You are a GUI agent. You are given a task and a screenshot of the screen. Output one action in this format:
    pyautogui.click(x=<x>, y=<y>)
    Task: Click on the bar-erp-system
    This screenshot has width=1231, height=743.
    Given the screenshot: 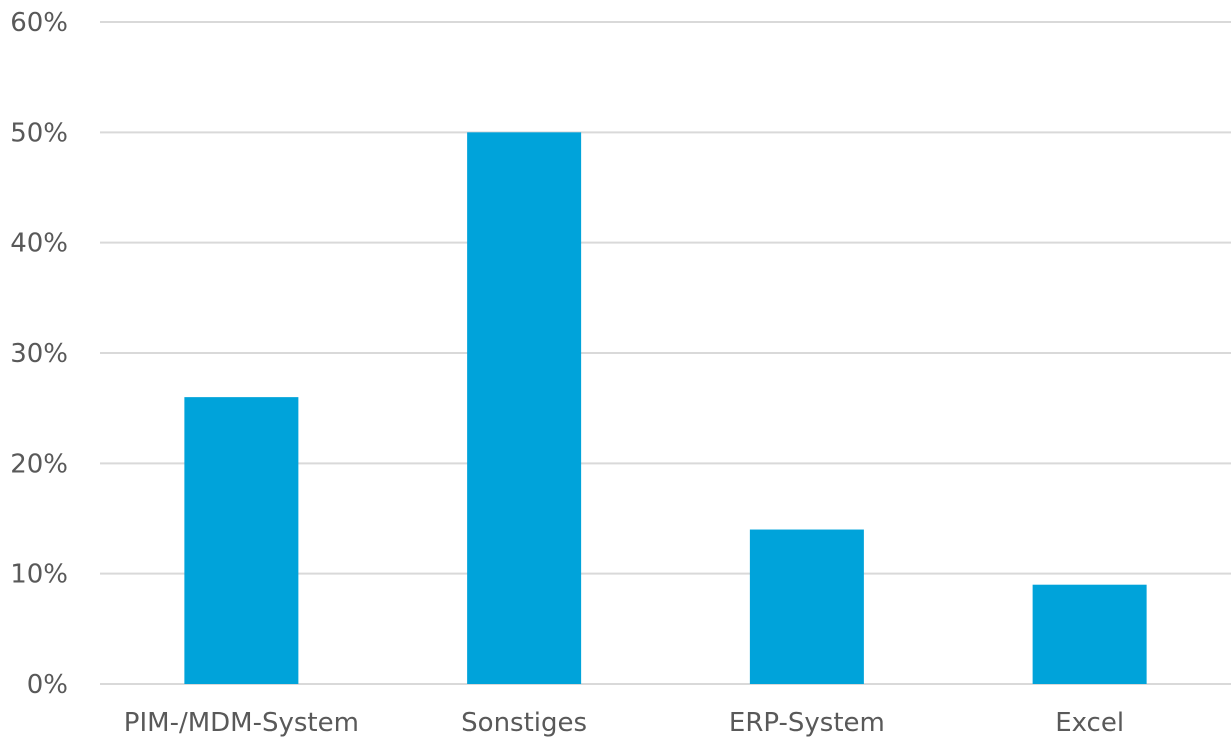 What is the action you would take?
    pyautogui.click(x=806, y=606)
    